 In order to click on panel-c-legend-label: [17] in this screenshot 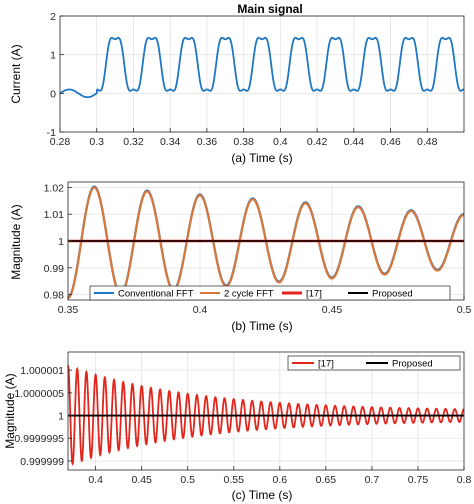, I will do `click(326, 364)`.